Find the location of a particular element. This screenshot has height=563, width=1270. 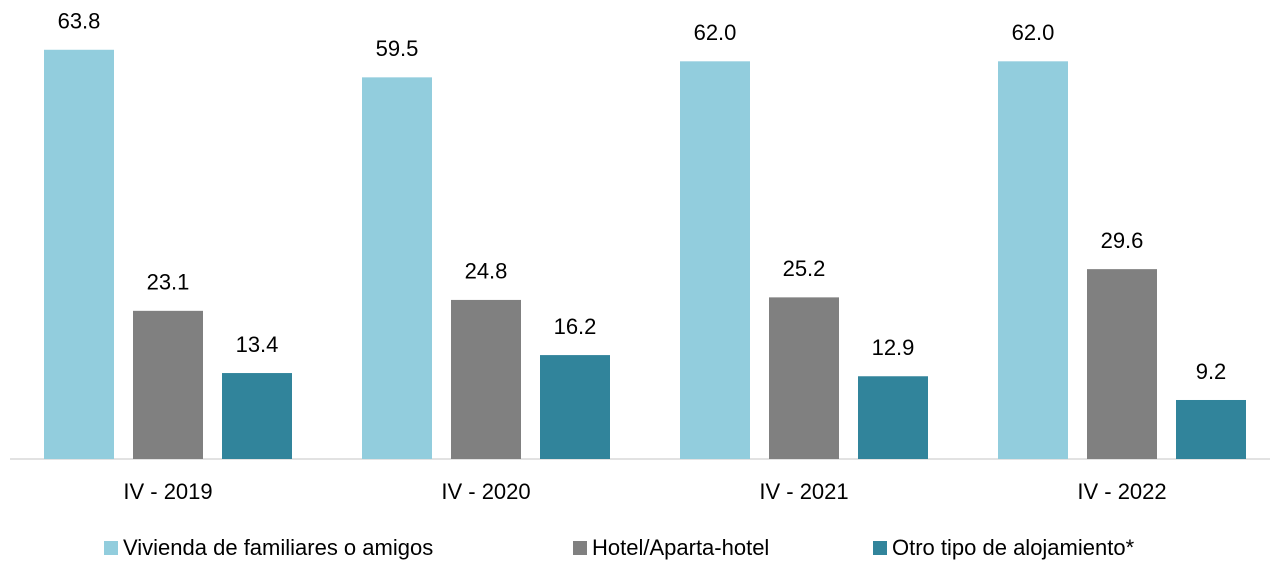

value-label: 29.6 is located at coordinates (1122, 240).